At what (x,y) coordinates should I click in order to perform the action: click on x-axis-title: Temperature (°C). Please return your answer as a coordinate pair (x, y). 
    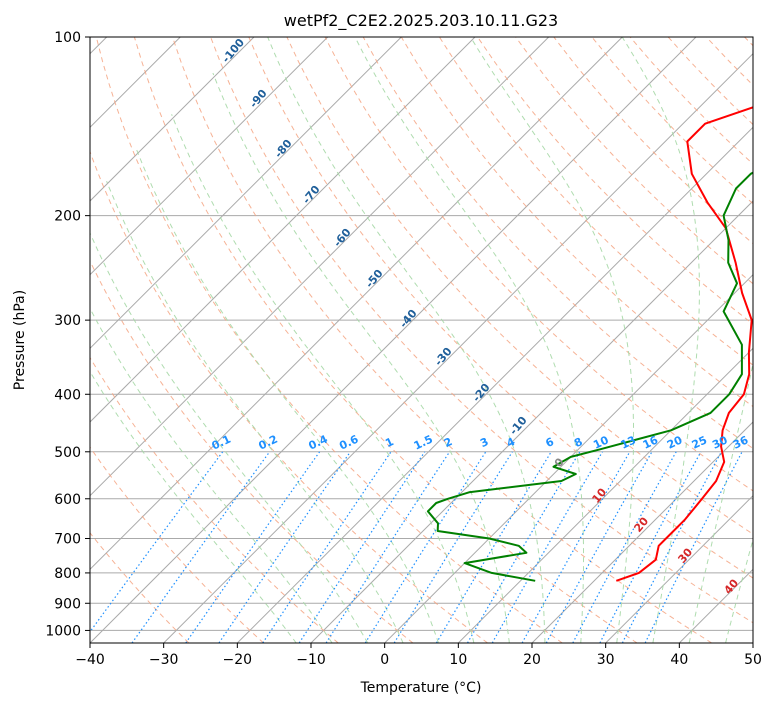
    Looking at the image, I should click on (421, 688).